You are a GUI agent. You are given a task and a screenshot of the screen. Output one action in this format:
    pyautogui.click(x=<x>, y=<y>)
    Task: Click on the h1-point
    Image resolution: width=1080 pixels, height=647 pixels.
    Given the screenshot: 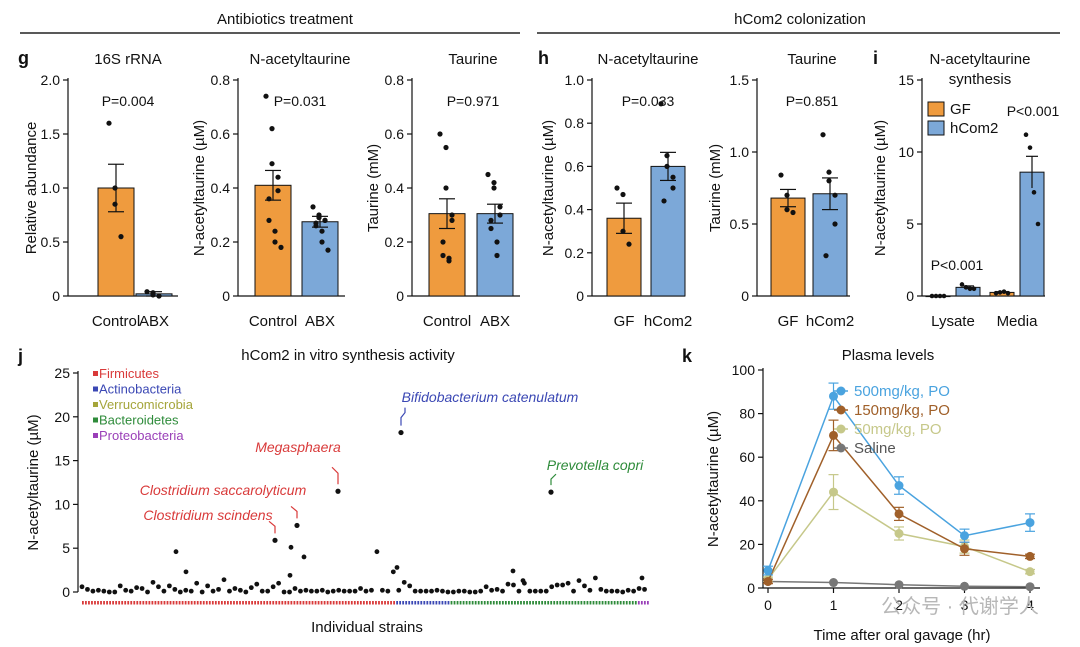 What is the action you would take?
    pyautogui.click(x=673, y=188)
    